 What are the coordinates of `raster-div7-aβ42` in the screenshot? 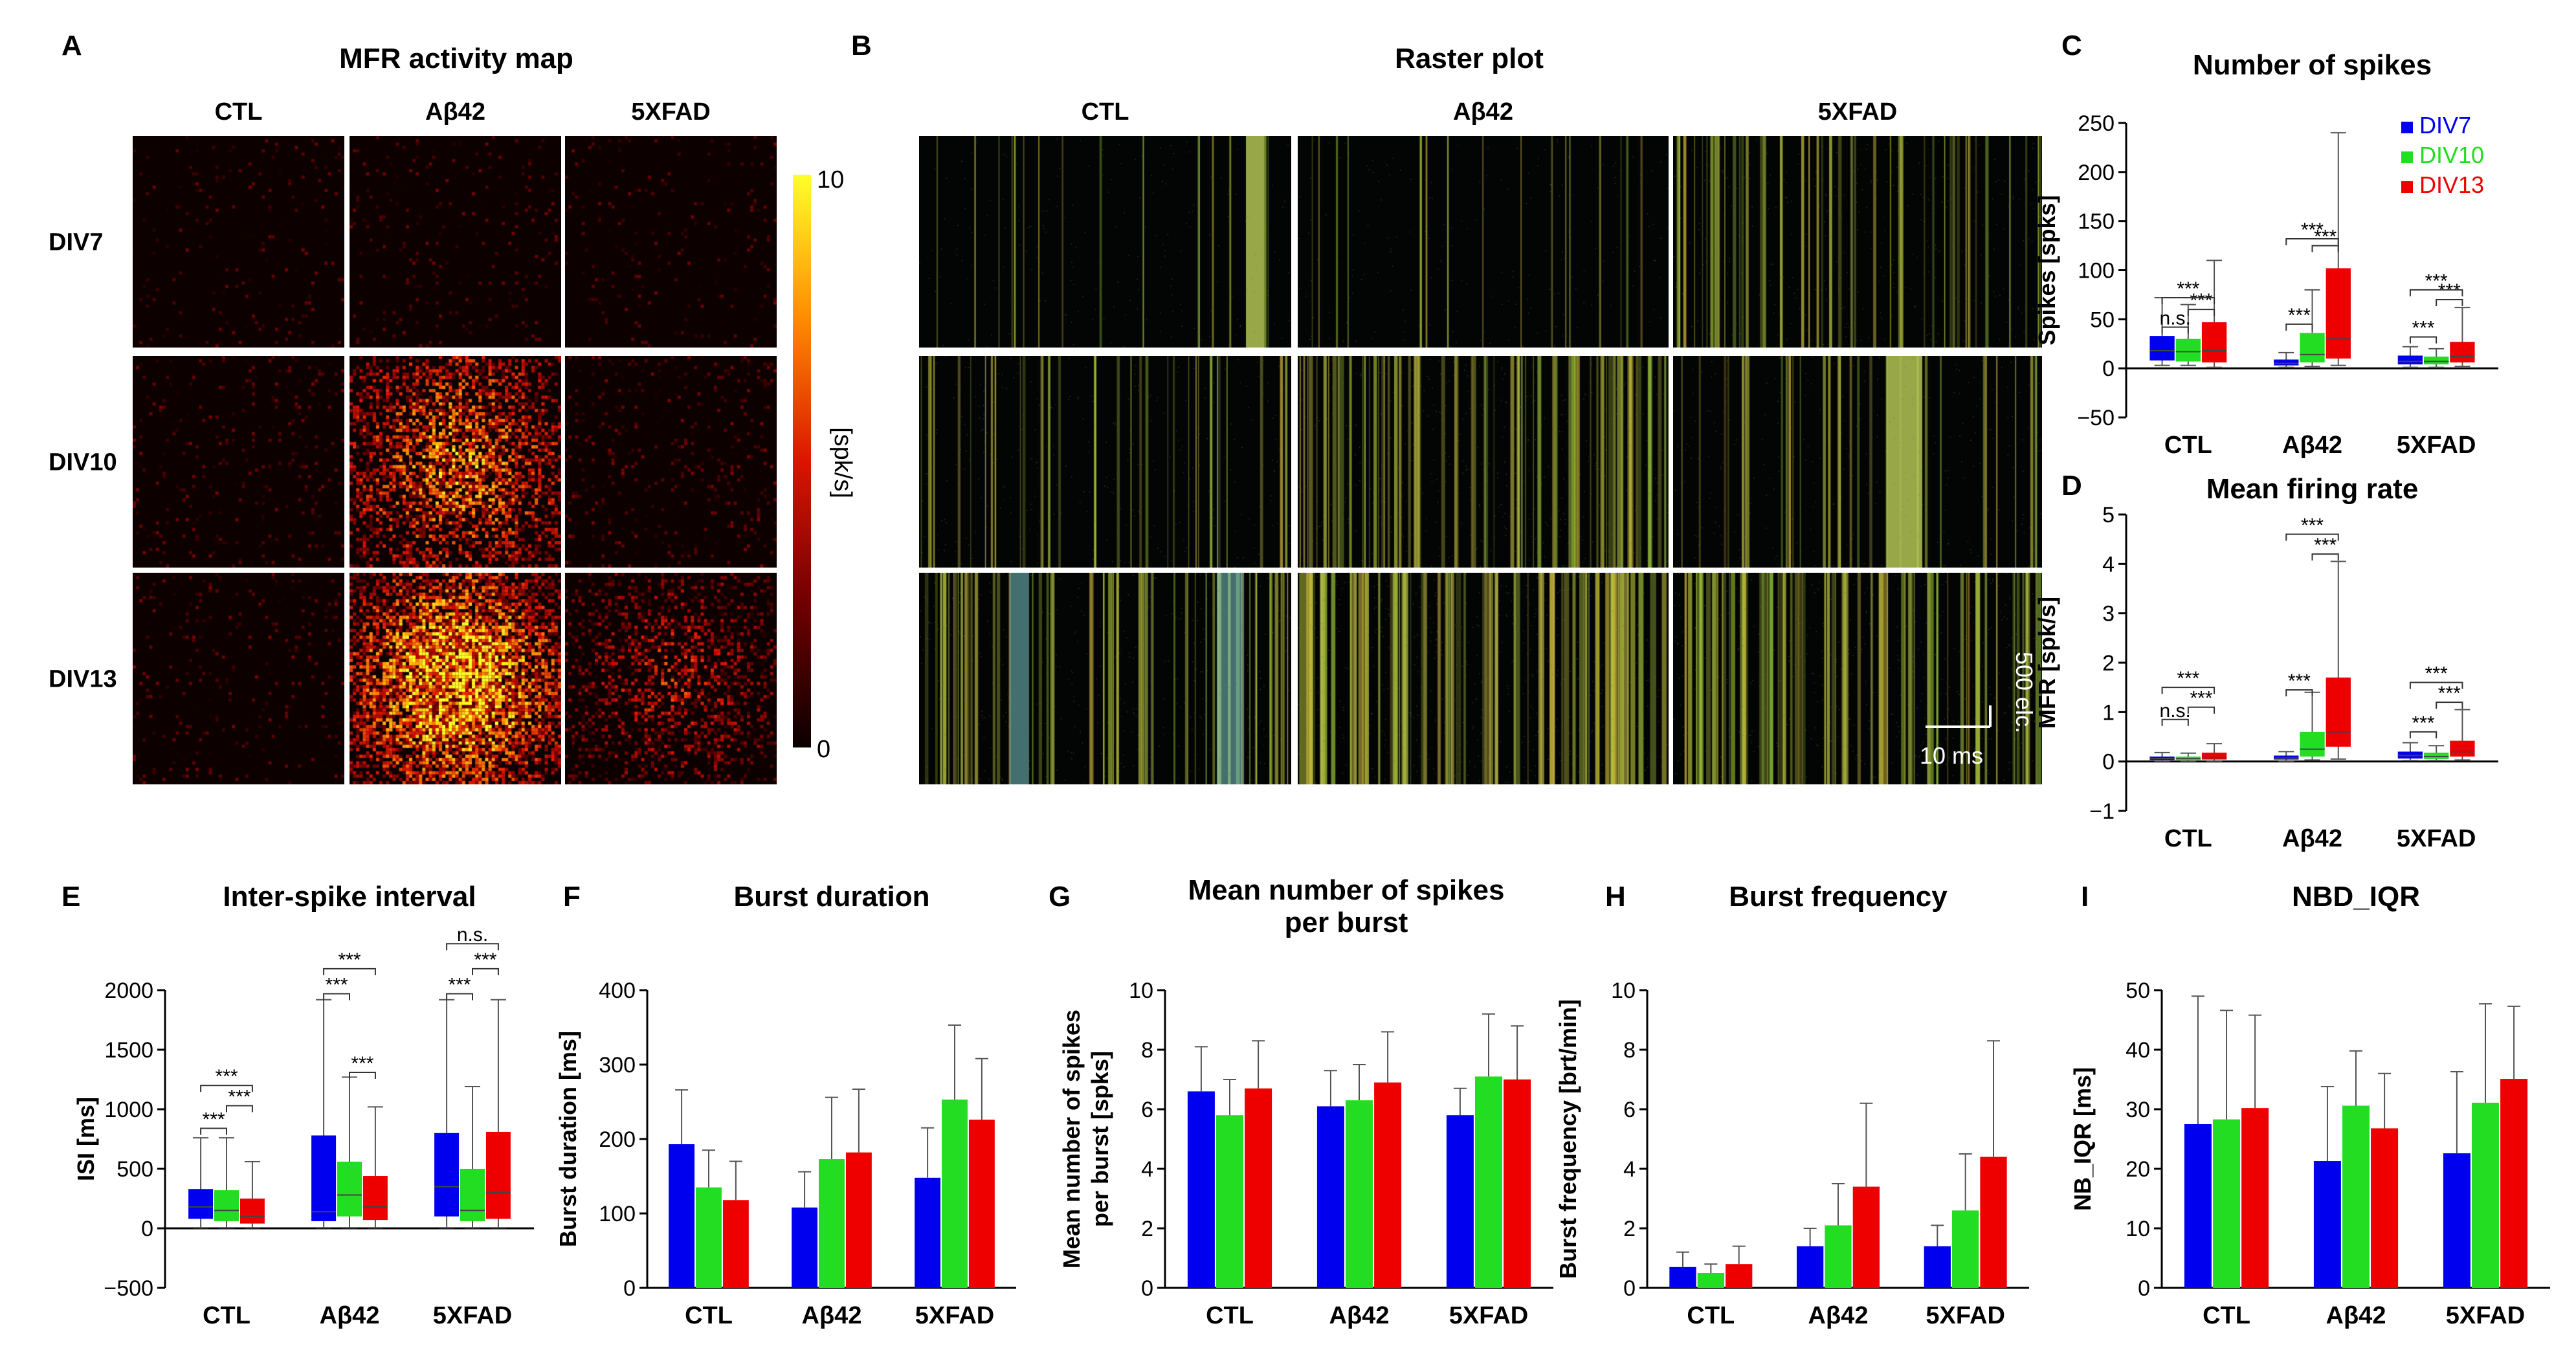 It's located at (1483, 242).